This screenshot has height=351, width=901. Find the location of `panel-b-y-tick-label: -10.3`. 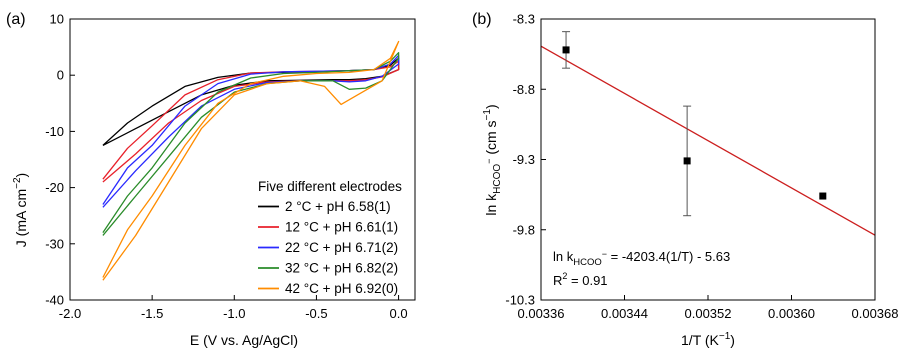

panel-b-y-tick-label: -10.3 is located at coordinates (520, 300).